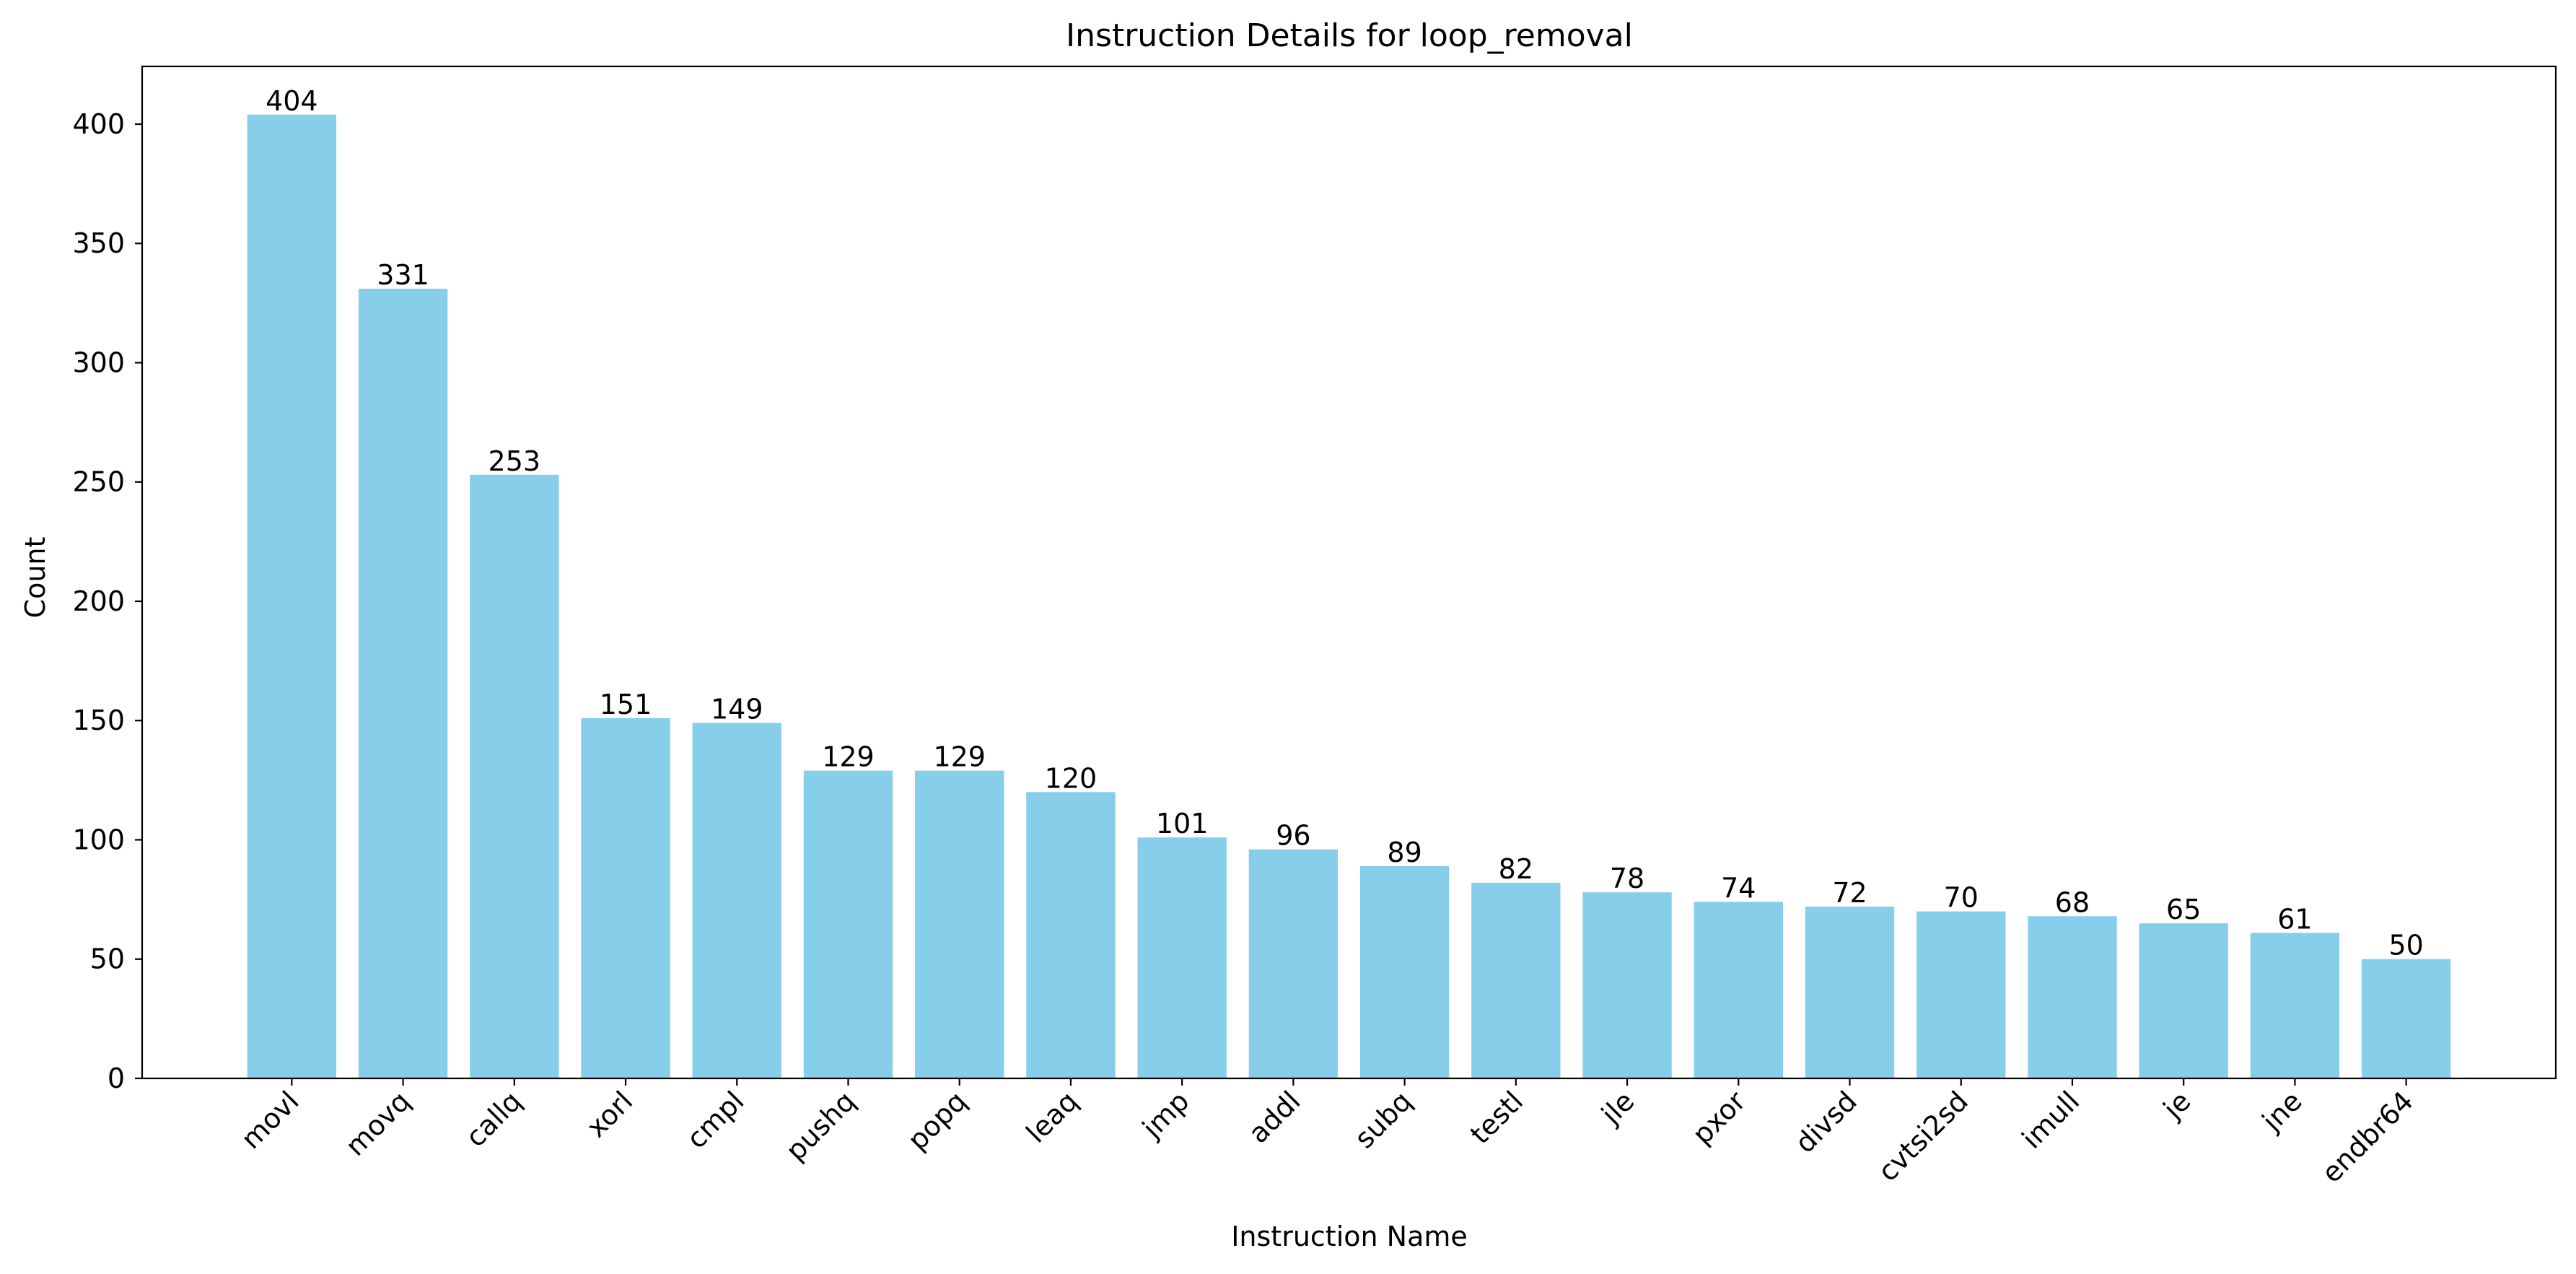 The width and height of the screenshot is (2576, 1274). What do you see at coordinates (626, 704) in the screenshot?
I see `bar-value-label-xorl: 151` at bounding box center [626, 704].